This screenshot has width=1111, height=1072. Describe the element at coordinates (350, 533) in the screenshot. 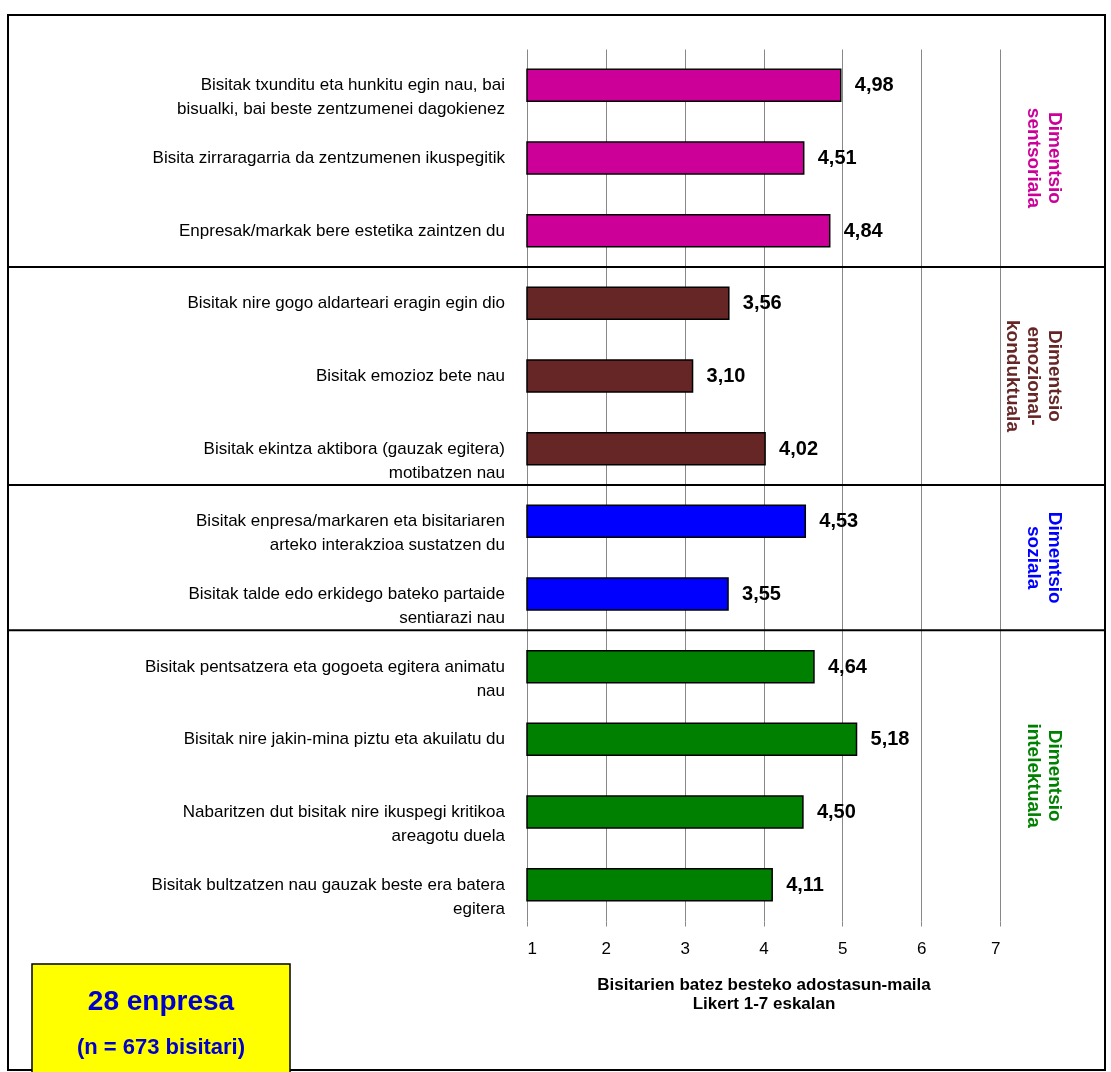

I see `y-tick-label: Bisitak enpresa/markaren eta bisitariaren arteko interakzioa sustatzen du` at that location.